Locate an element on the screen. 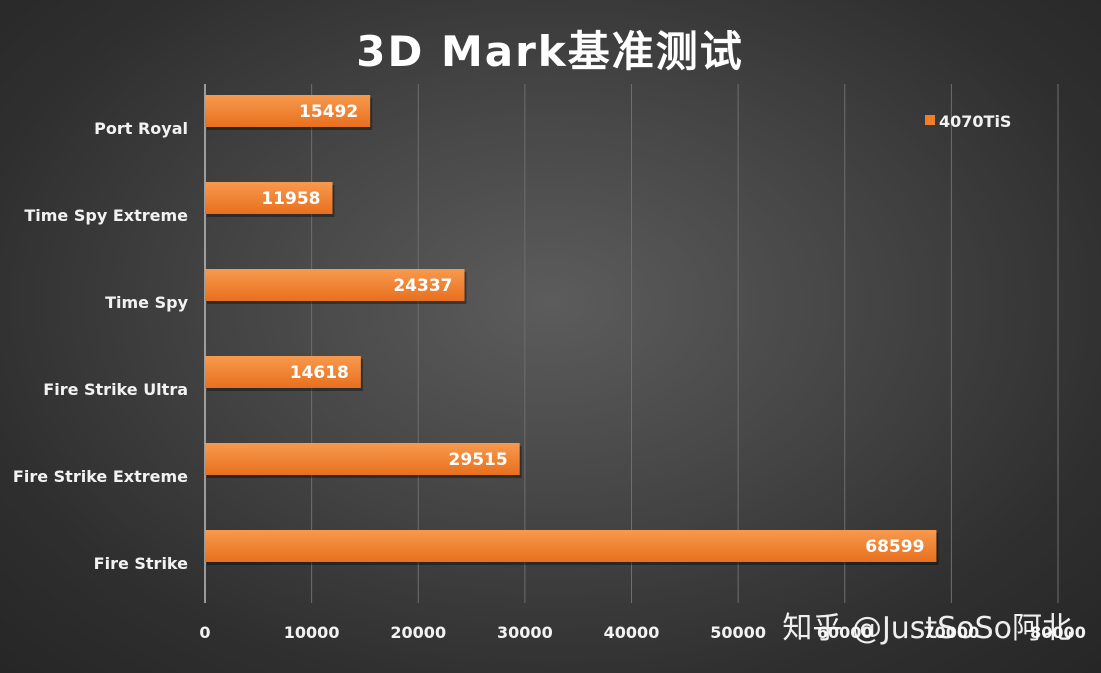 The width and height of the screenshot is (1101, 673). x-tick-label: 50000 is located at coordinates (738, 632).